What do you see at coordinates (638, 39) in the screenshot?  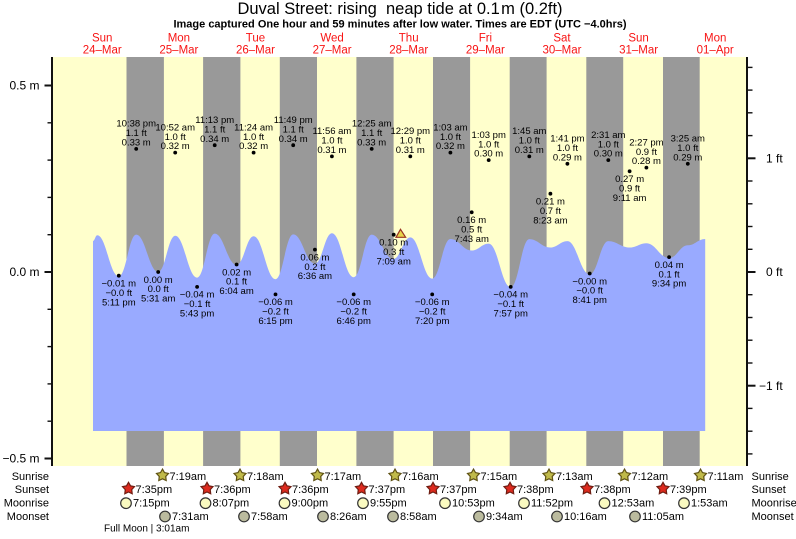 I see `svg-text: Sun` at bounding box center [638, 39].